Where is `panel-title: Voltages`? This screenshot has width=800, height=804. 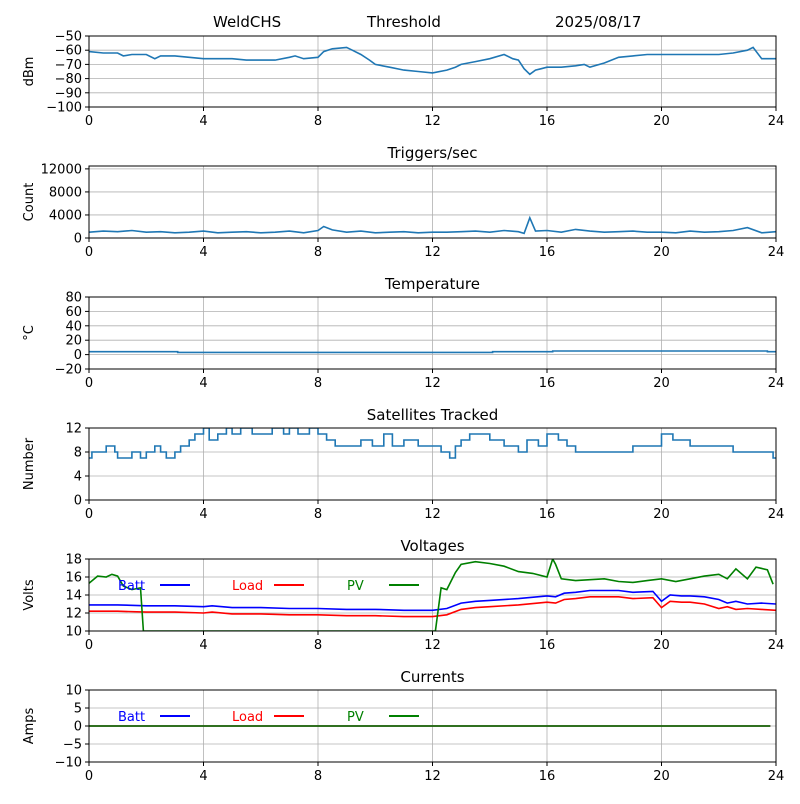
panel-title: Voltages is located at coordinates (432, 546).